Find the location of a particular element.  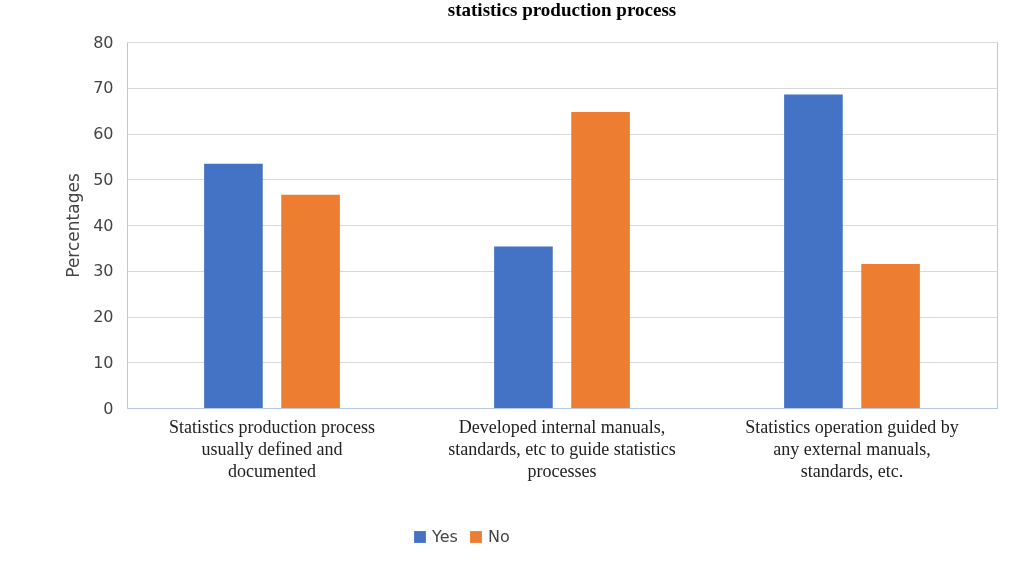

x-tick-label: Statistics operation guided by any external manuals, standards, etc. is located at coordinates (852, 448).